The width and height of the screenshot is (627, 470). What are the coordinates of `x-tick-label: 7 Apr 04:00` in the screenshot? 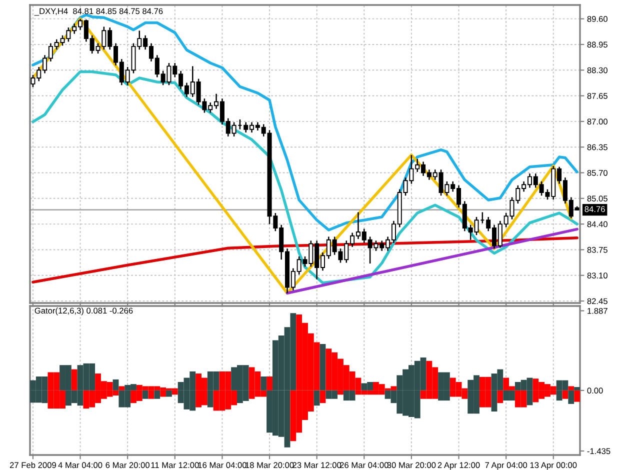 It's located at (506, 466).